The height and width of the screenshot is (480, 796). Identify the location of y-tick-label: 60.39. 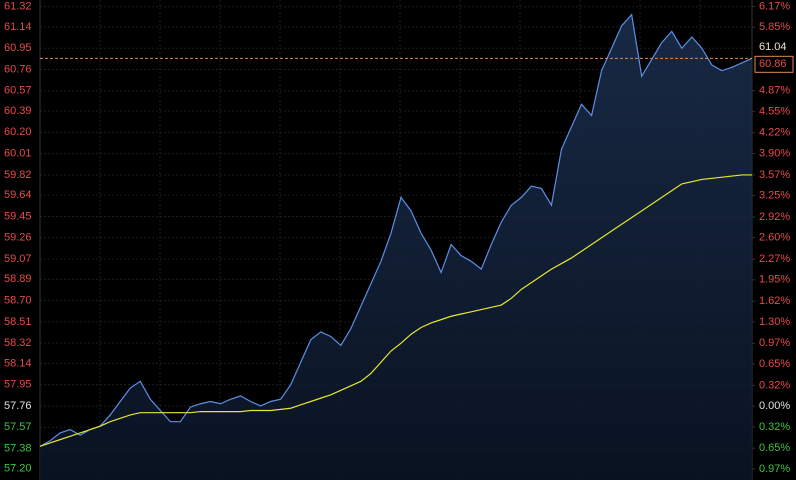
(18, 111).